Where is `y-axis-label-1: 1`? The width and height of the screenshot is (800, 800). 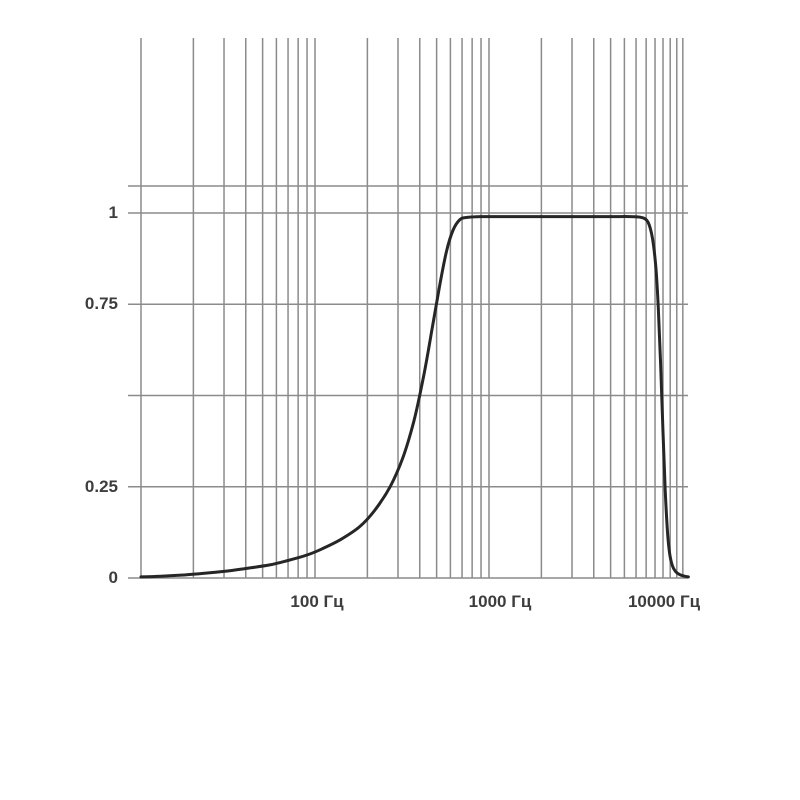 y-axis-label-1: 1 is located at coordinates (113, 212).